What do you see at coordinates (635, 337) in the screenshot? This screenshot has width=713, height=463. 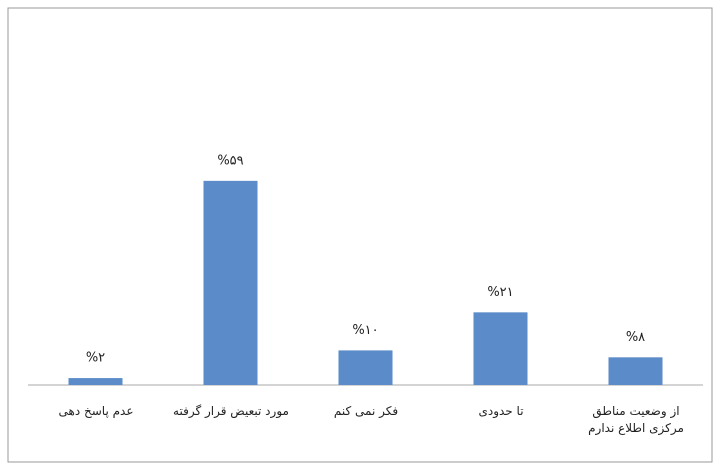 I see `value-label: %۸` at bounding box center [635, 337].